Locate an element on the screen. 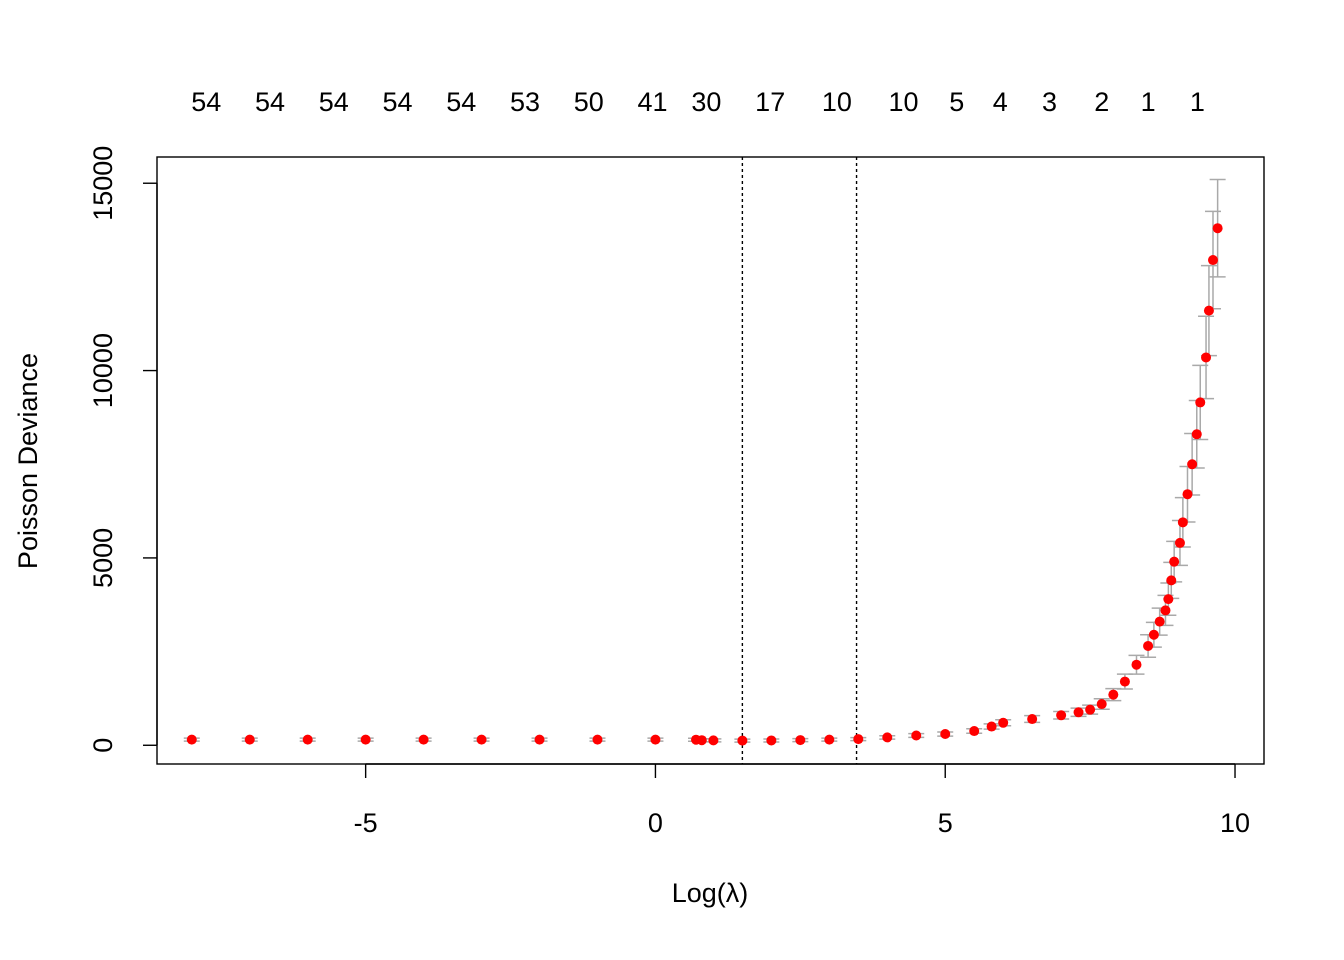 The image size is (1344, 960). y-tick-label: 0 is located at coordinates (103, 745).